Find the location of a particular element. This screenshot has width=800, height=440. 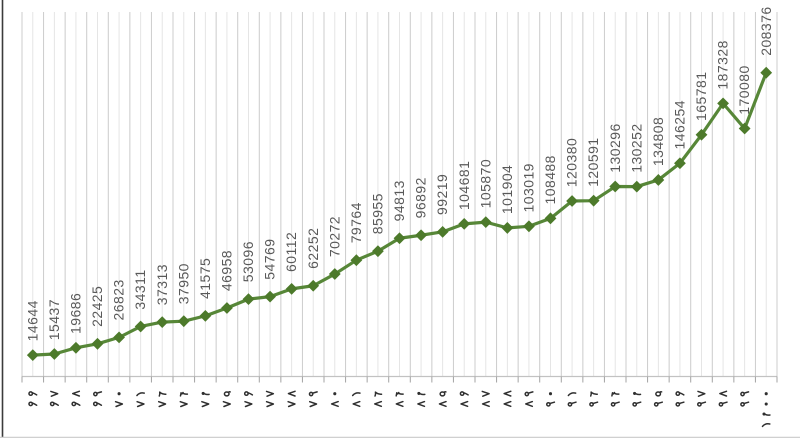

svg-text: 54769 is located at coordinates (270, 259).